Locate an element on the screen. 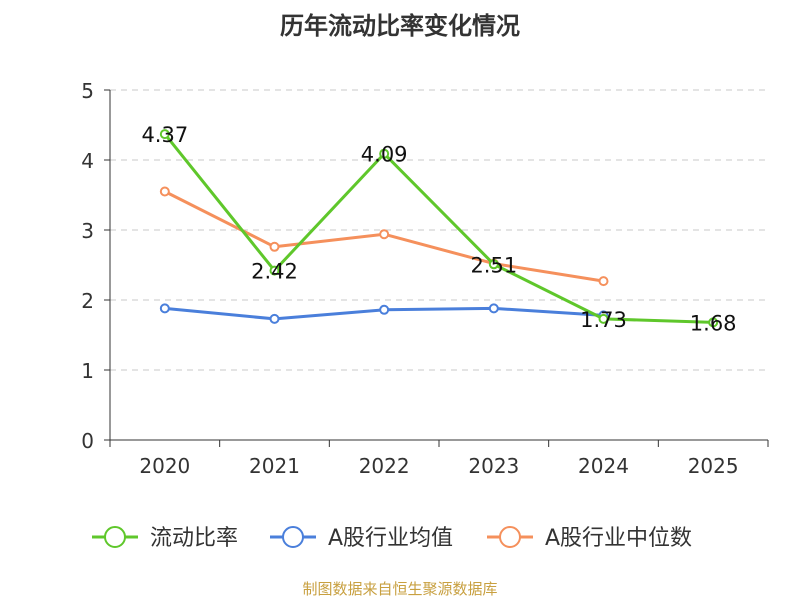 Image resolution: width=800 pixels, height=600 pixels. chart-title: 历年流动比率变化情况 is located at coordinates (400, 26).